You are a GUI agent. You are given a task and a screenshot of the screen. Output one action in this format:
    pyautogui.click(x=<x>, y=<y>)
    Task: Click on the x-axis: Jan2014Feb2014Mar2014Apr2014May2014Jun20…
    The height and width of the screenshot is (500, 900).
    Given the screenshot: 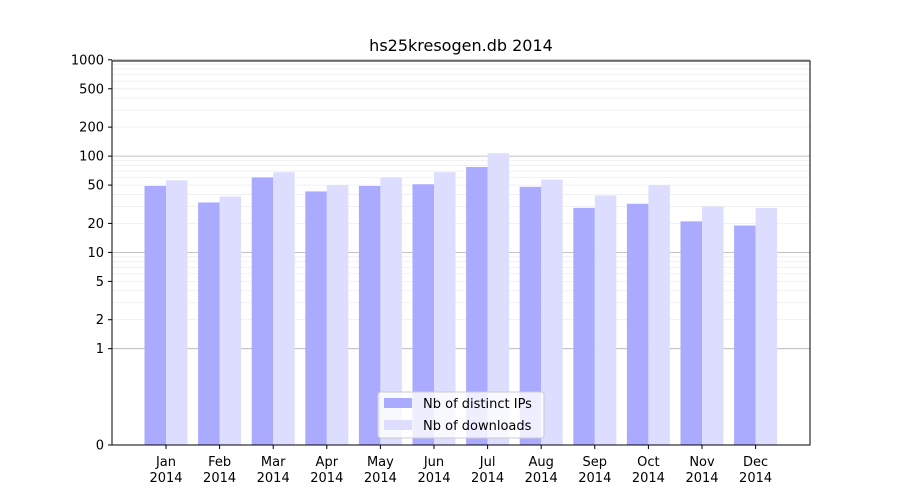 What is the action you would take?
    pyautogui.click(x=460, y=465)
    